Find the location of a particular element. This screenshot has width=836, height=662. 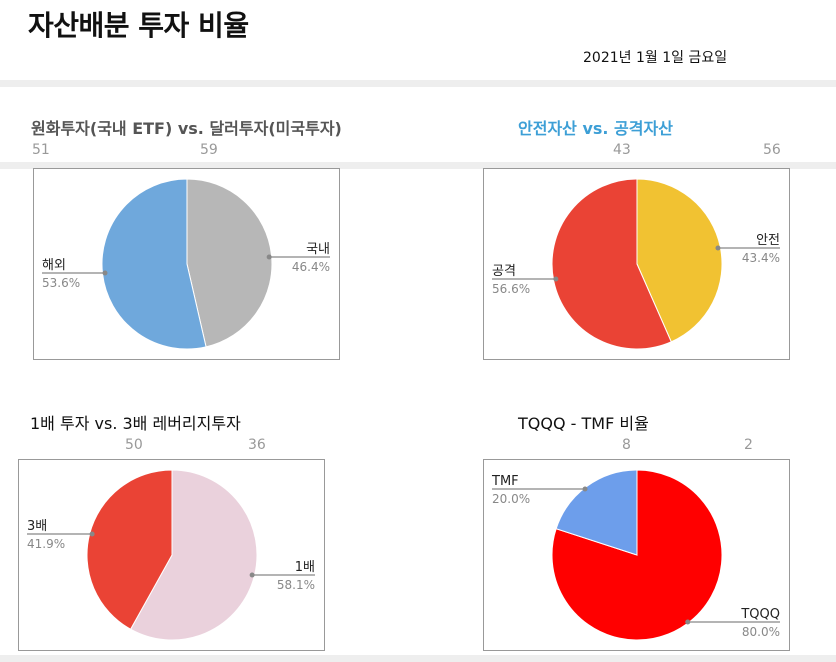

chart-box: 안전 43.4% 공격 56.6% is located at coordinates (636, 264).